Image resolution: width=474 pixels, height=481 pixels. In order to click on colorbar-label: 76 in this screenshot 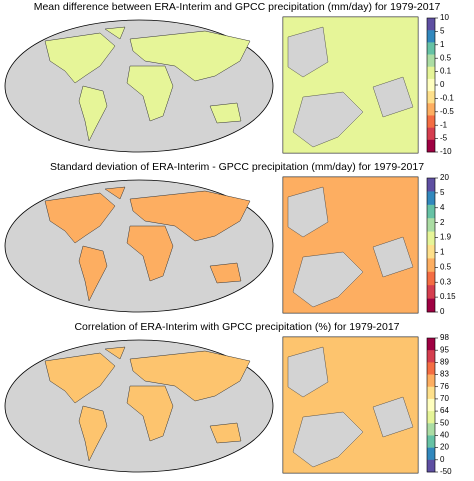, I will do `click(444, 386)`.